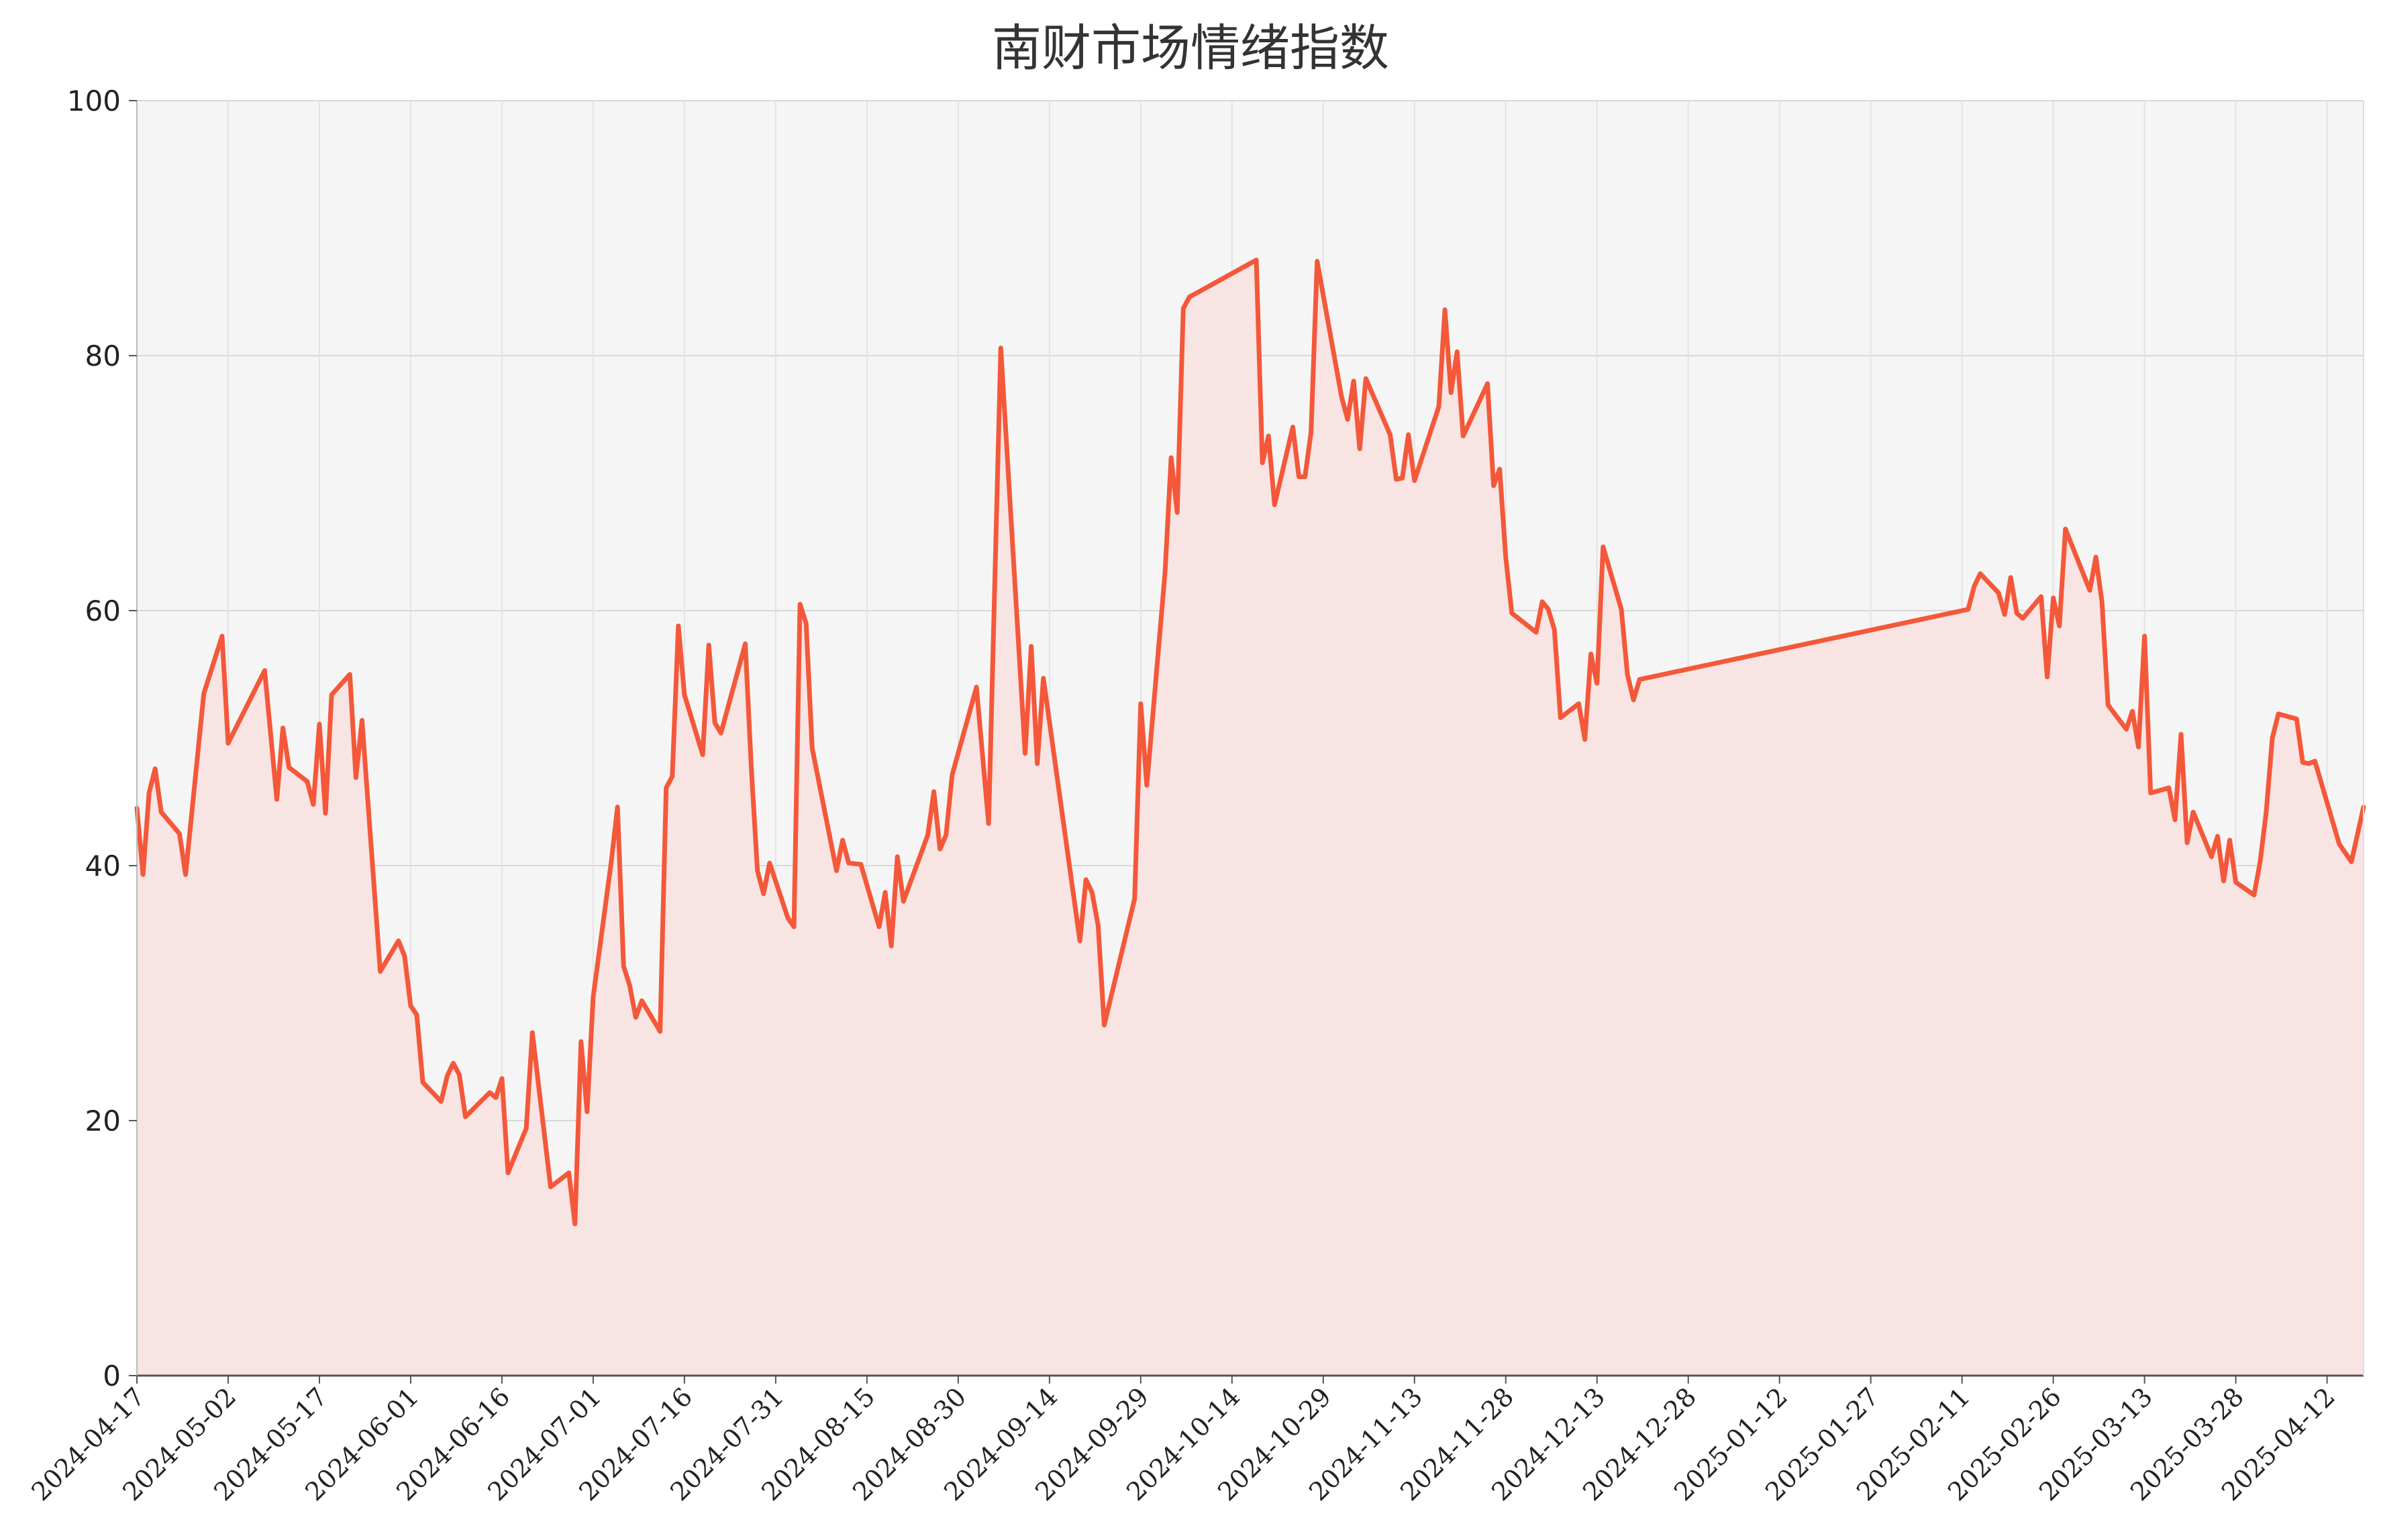 The width and height of the screenshot is (2381, 1540). I want to click on y-tick-label: 40, so click(103, 866).